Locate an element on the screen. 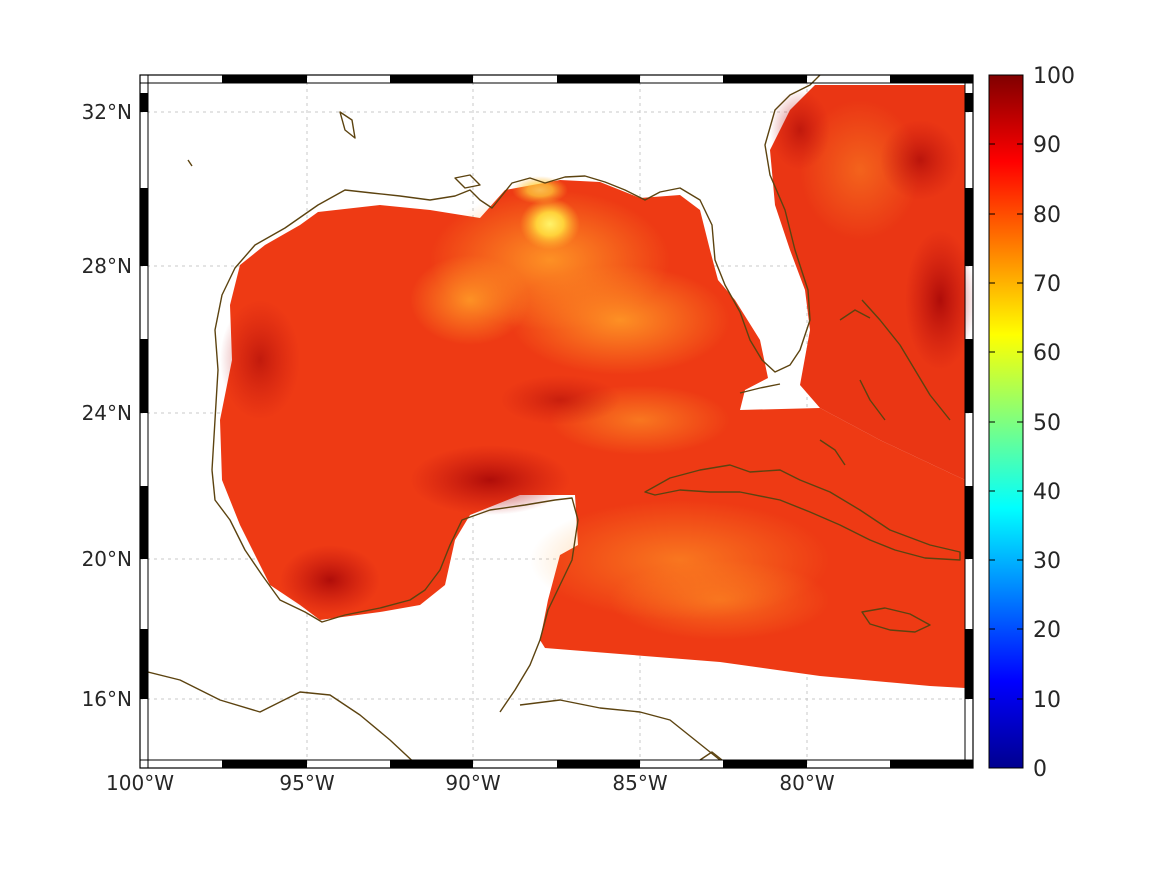 This screenshot has width=1167, height=875. colorbar-tick-labels: 100 90 80 70 60 50 40 30 20 10 0 is located at coordinates (1054, 423).